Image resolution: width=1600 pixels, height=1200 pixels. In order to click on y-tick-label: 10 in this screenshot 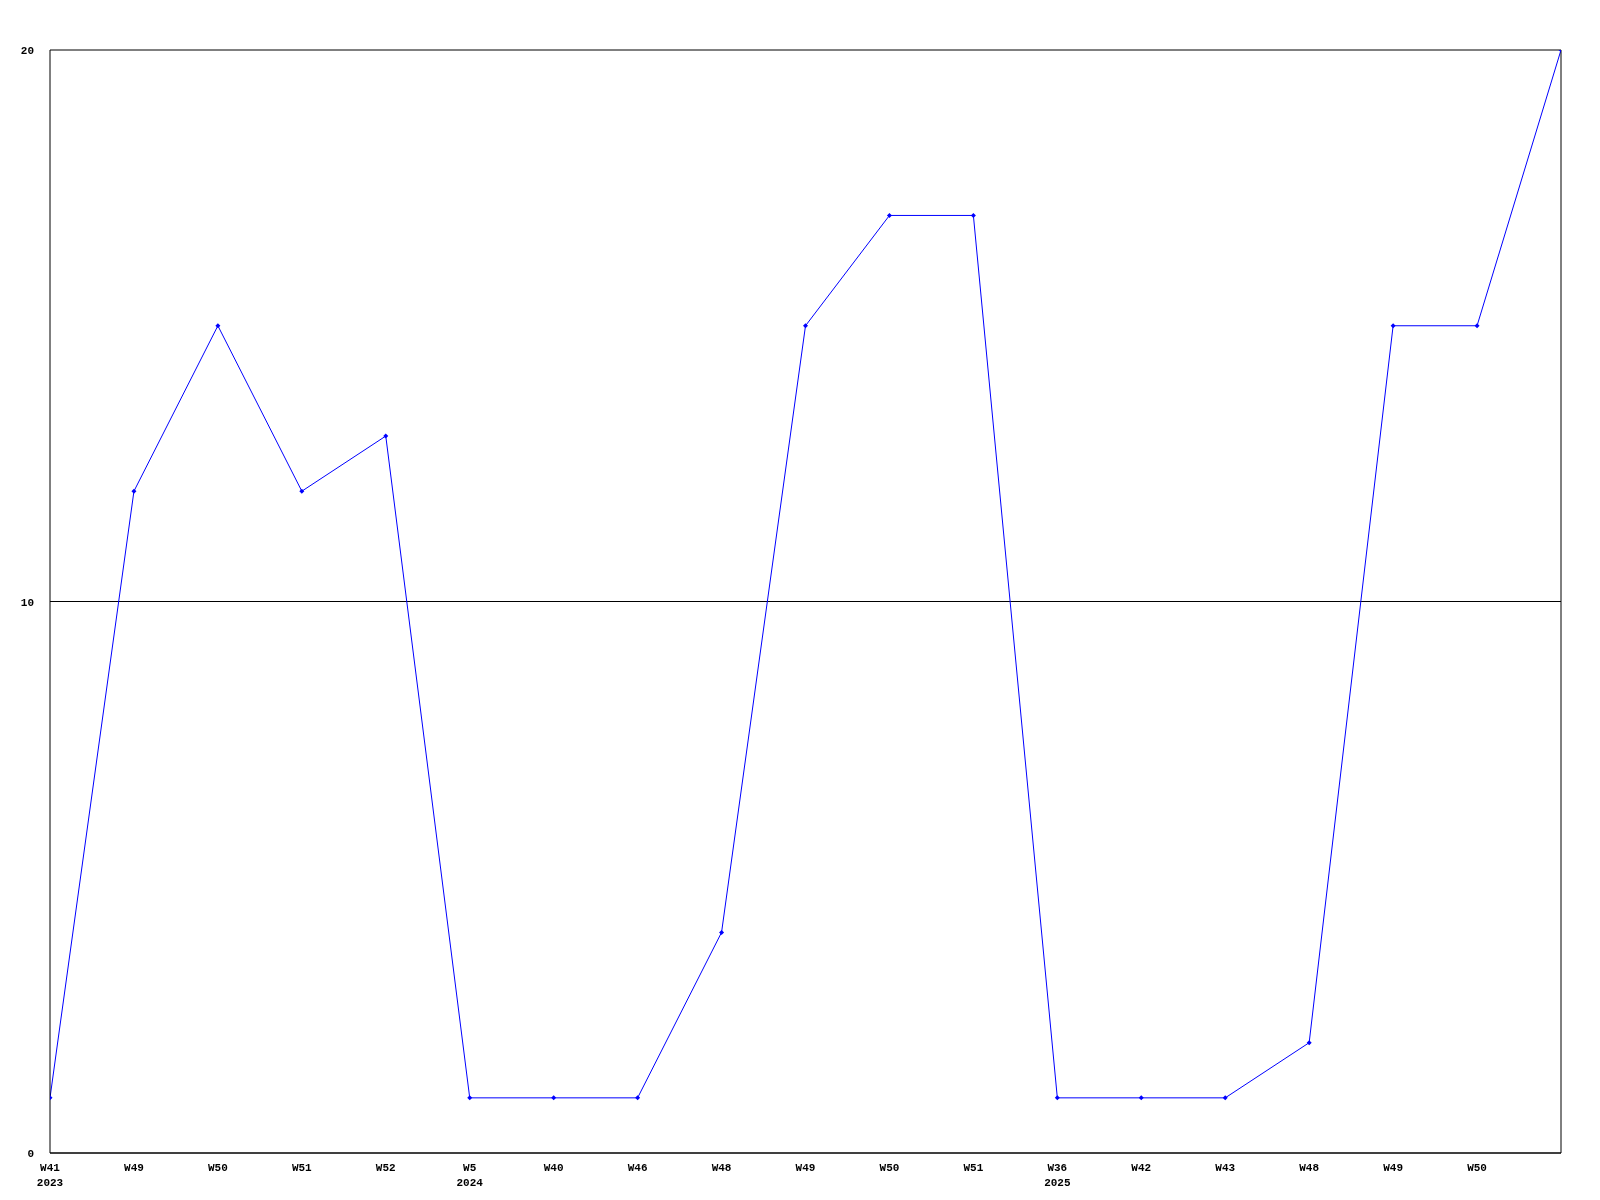, I will do `click(27, 602)`.